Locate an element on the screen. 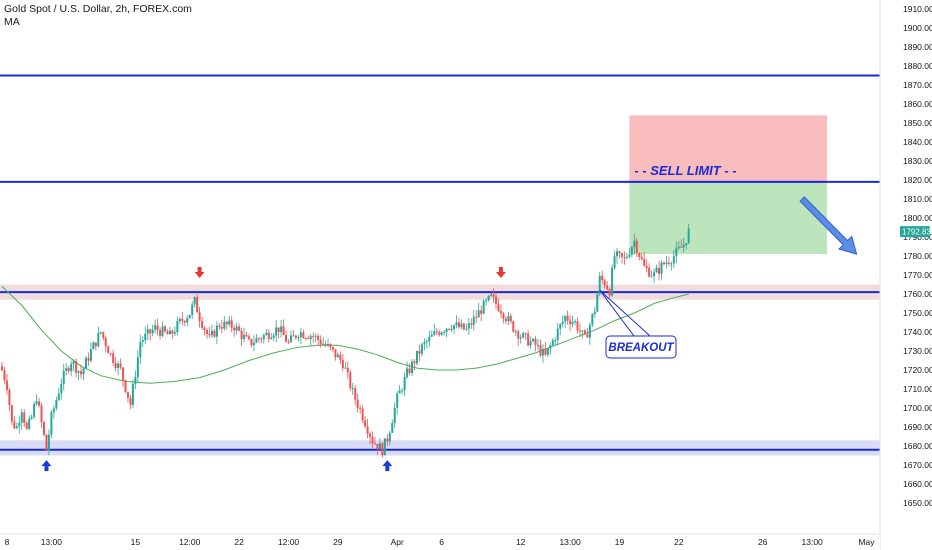 This screenshot has width=932, height=550. y-tick-label: 1910.00 is located at coordinates (917, 9).